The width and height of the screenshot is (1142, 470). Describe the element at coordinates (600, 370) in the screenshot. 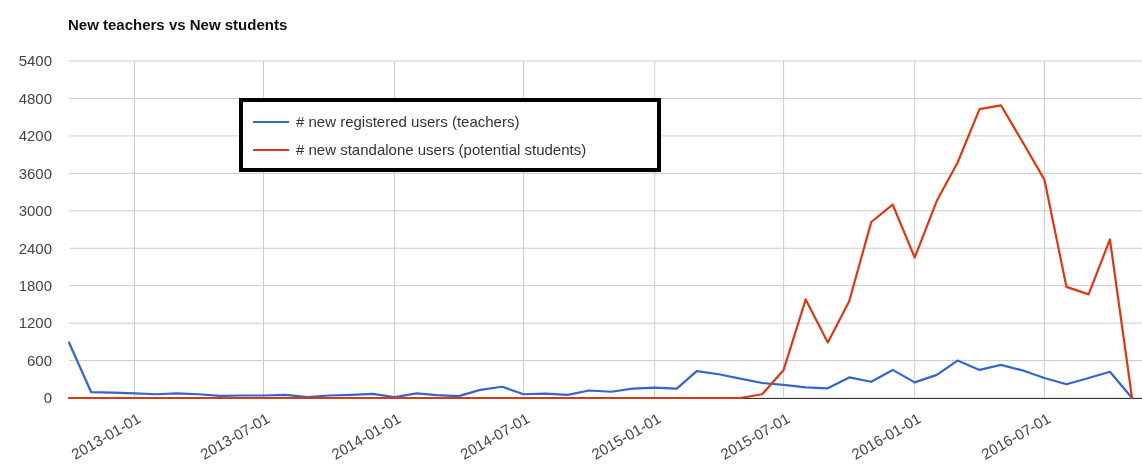

I see `line-series` at that location.